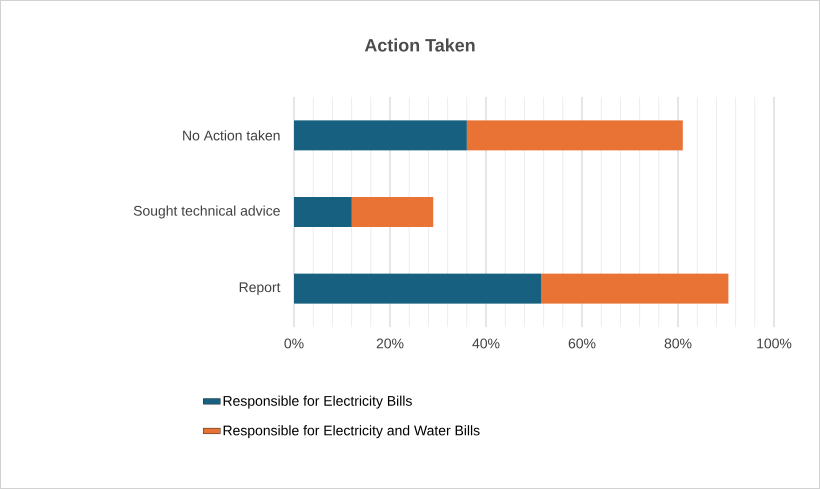 The height and width of the screenshot is (489, 820). What do you see at coordinates (774, 343) in the screenshot?
I see `x-tick-label: 100%` at bounding box center [774, 343].